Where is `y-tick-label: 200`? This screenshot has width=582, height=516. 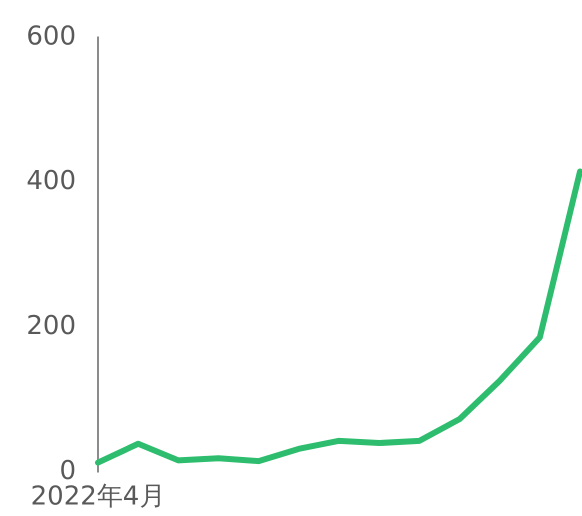
y-tick-label: 200 is located at coordinates (51, 325).